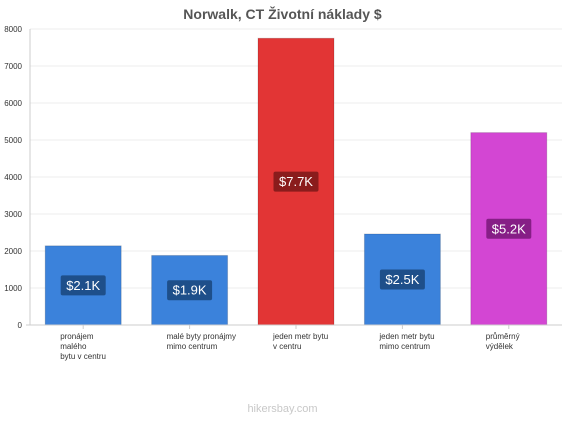  I want to click on value-label: $7.7K, so click(296, 181).